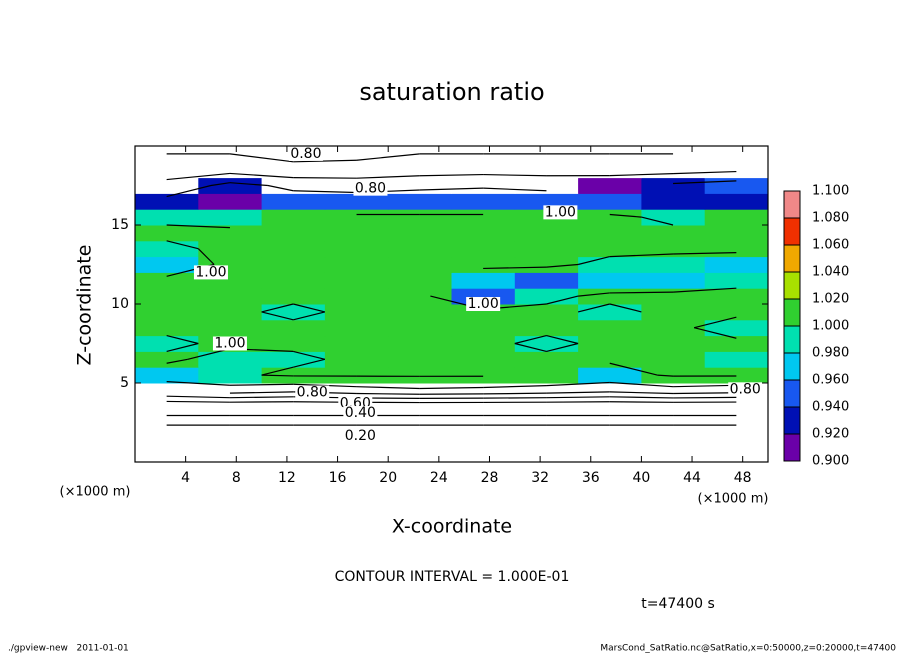 This screenshot has width=904, height=654. I want to click on y-unit: (×1000 m), so click(95, 492).